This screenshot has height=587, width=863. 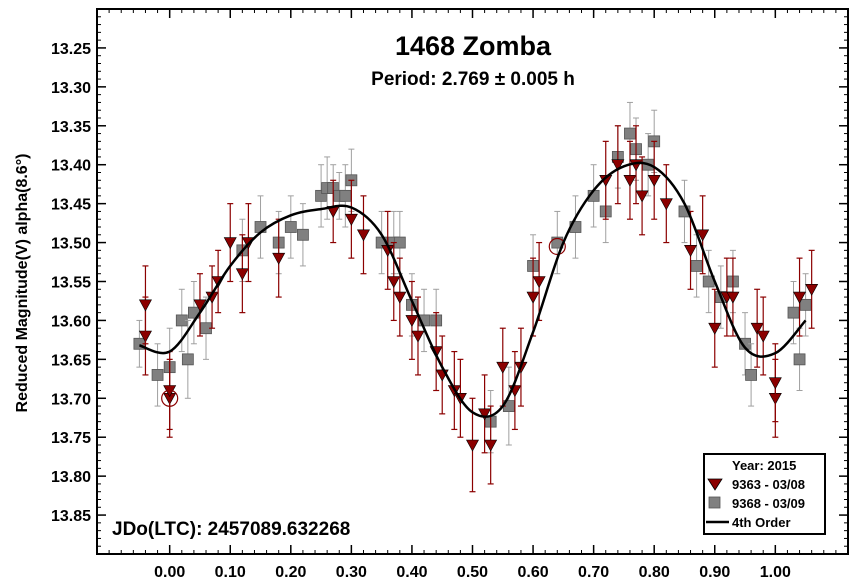 I want to click on x-tick-label: 0.50, so click(x=472, y=572).